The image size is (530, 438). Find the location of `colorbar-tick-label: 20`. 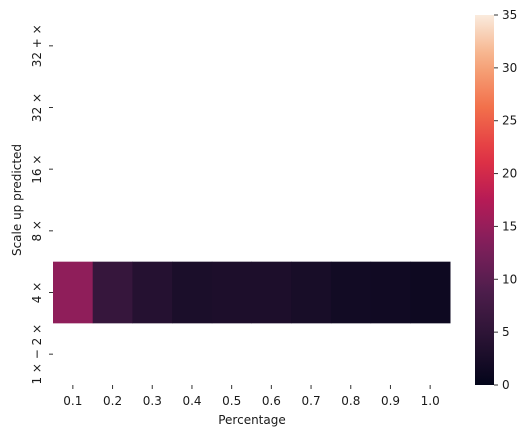

colorbar-tick-label: 20 is located at coordinates (509, 174).